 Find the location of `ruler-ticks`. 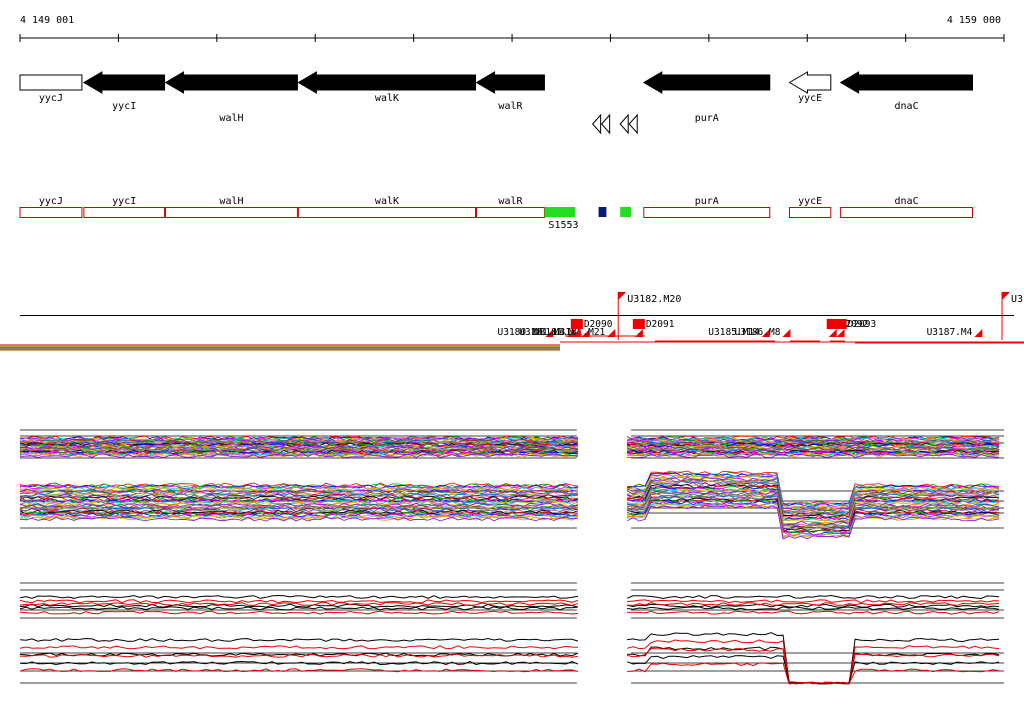

ruler-ticks is located at coordinates (512, 38).